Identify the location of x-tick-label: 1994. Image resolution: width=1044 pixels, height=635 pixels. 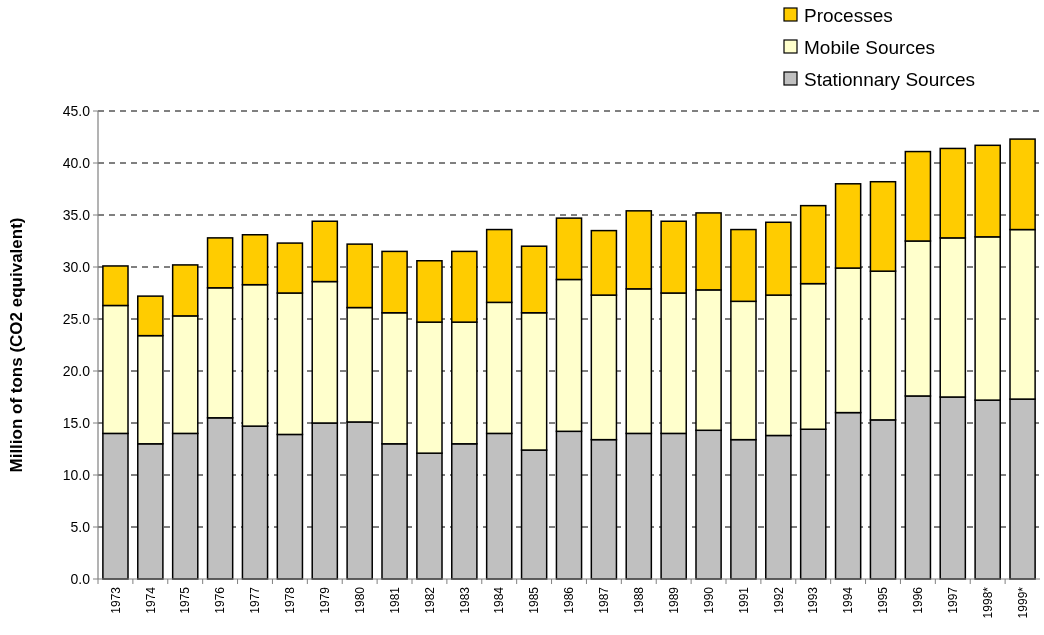
(848, 600).